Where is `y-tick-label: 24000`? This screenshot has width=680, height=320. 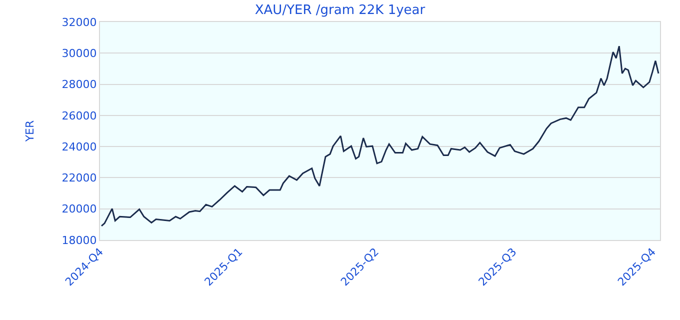
y-tick-label: 24000 is located at coordinates (79, 147).